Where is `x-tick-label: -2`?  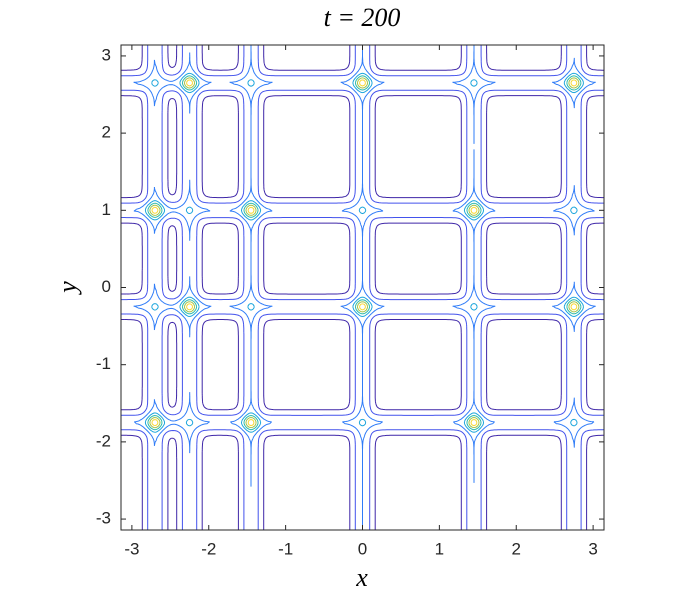 x-tick-label: -2 is located at coordinates (208, 548).